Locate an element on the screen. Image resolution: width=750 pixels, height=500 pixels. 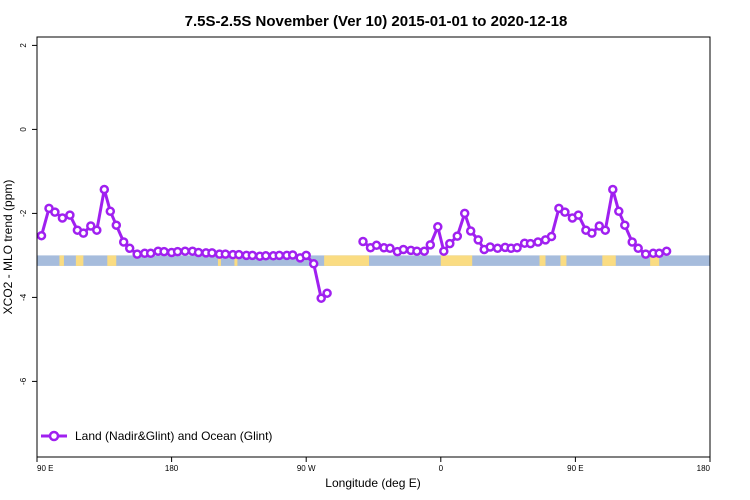
x-axis-label: Longitude (deg E) is located at coordinates (372, 483).